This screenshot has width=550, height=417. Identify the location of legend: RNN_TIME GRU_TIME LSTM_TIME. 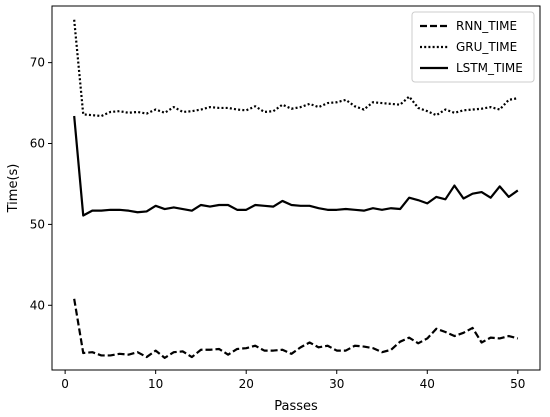
(473, 47).